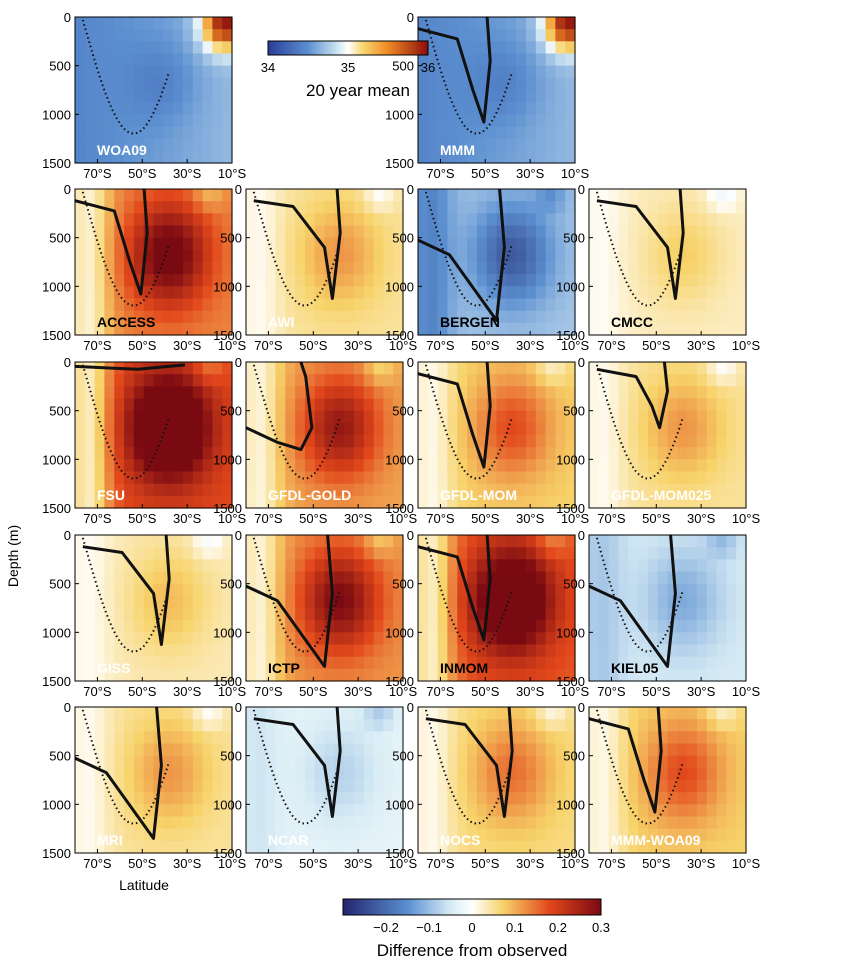 The image size is (865, 963). What do you see at coordinates (611, 691) in the screenshot?
I see `x-tick-label: 70°S` at bounding box center [611, 691].